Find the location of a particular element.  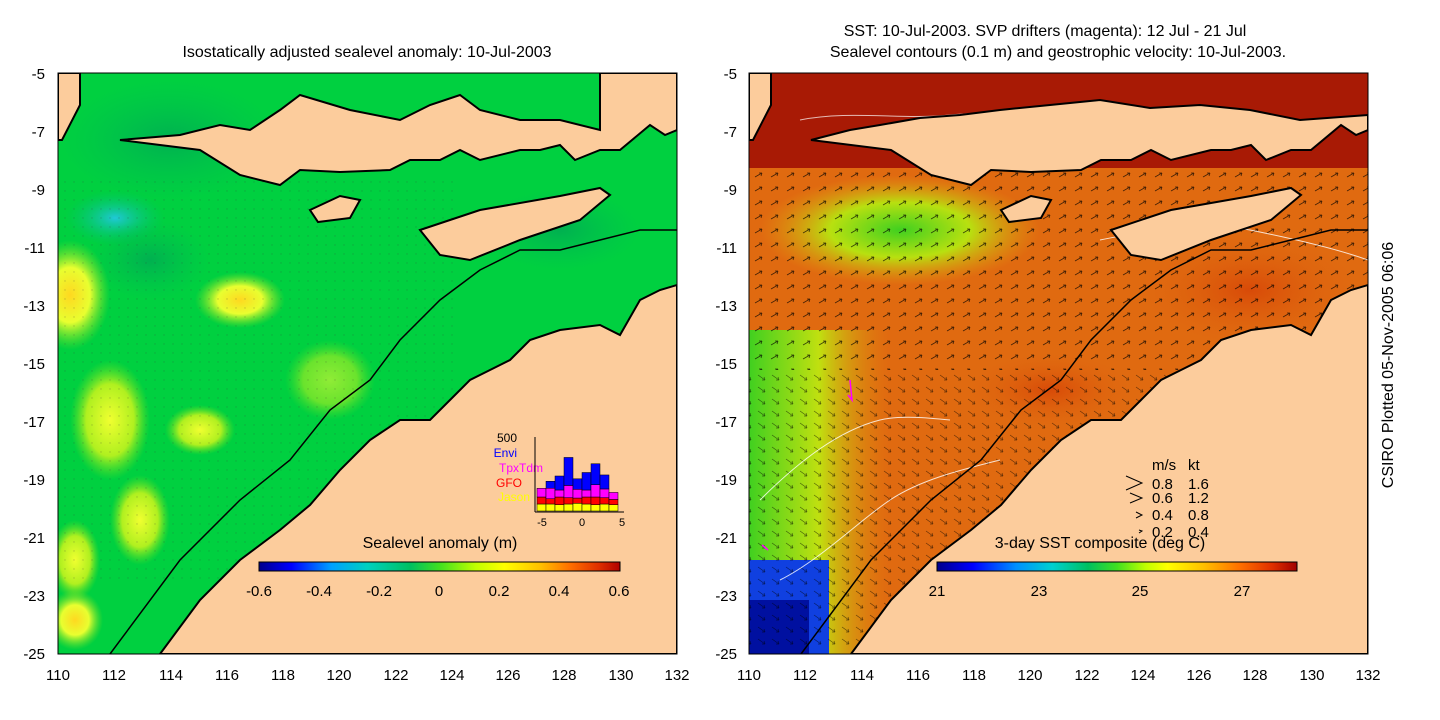

y-tick: -19 is located at coordinates (34, 480).